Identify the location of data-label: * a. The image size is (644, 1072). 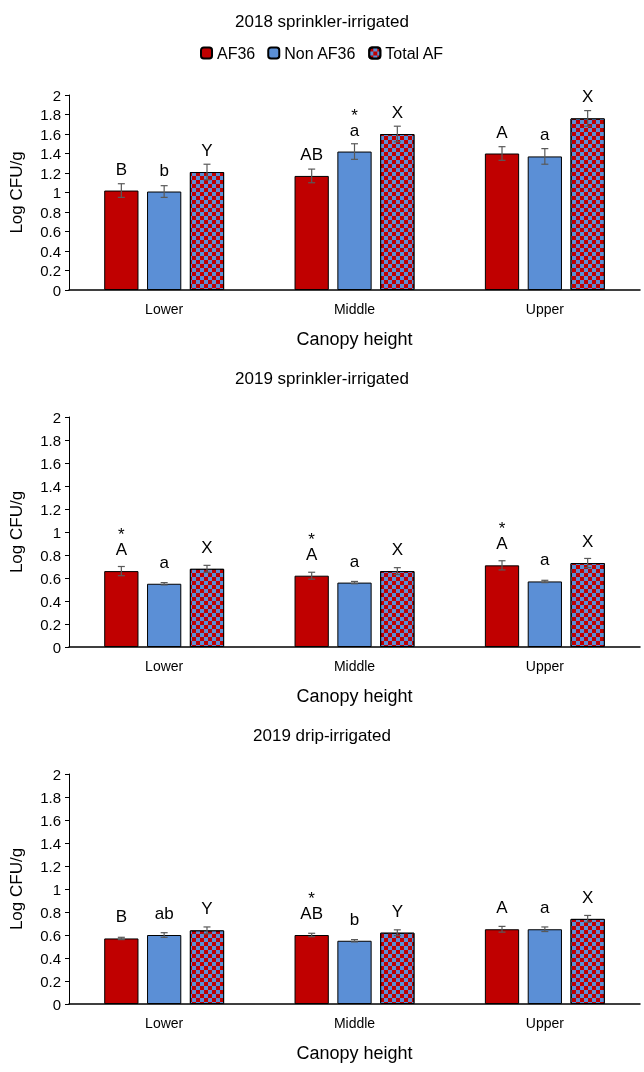
(354, 122).